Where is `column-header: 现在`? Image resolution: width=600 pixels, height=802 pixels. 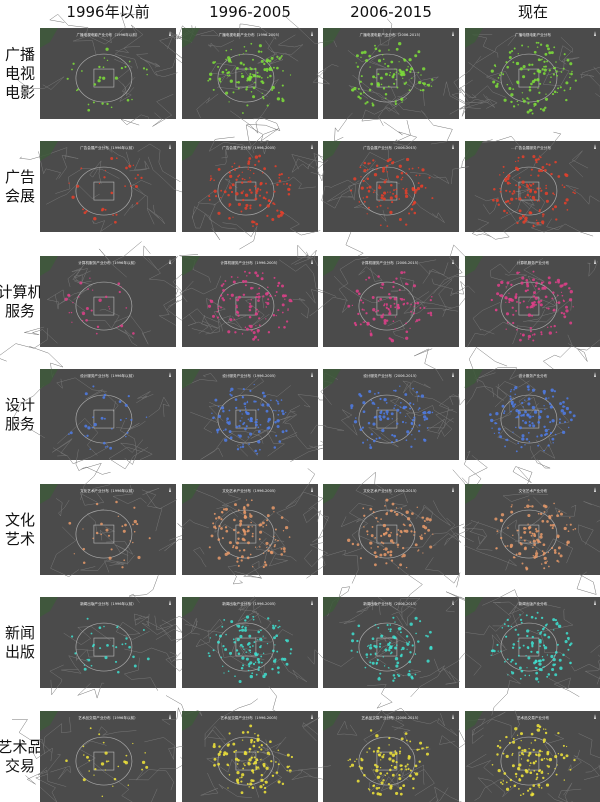
column-header: 现在 is located at coordinates (533, 12).